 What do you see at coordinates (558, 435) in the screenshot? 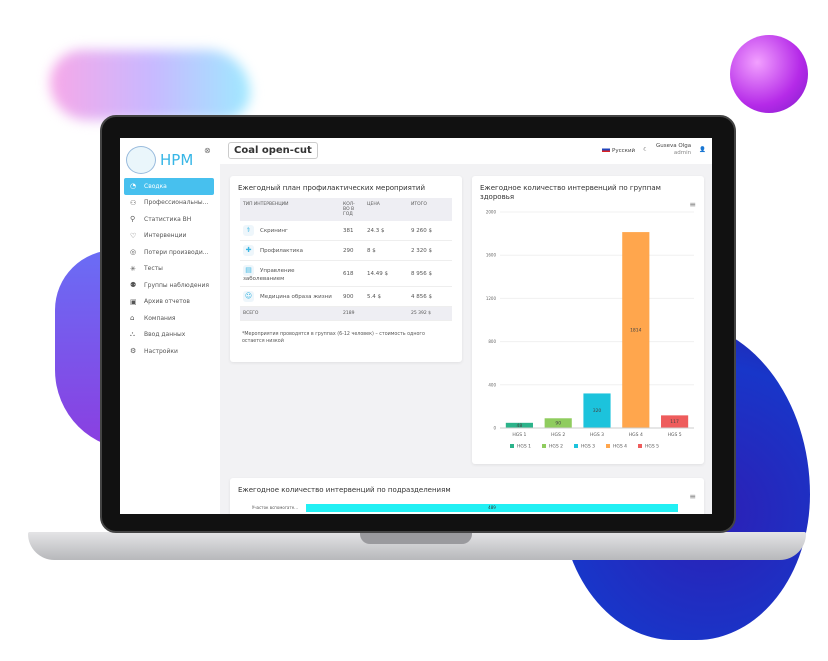
I see `x-tick-label: HGS 2` at bounding box center [558, 435].